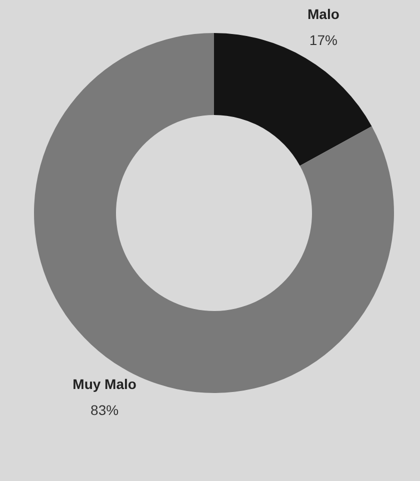 This screenshot has height=481, width=420. What do you see at coordinates (104, 384) in the screenshot?
I see `slice-label: Muy Malo` at bounding box center [104, 384].